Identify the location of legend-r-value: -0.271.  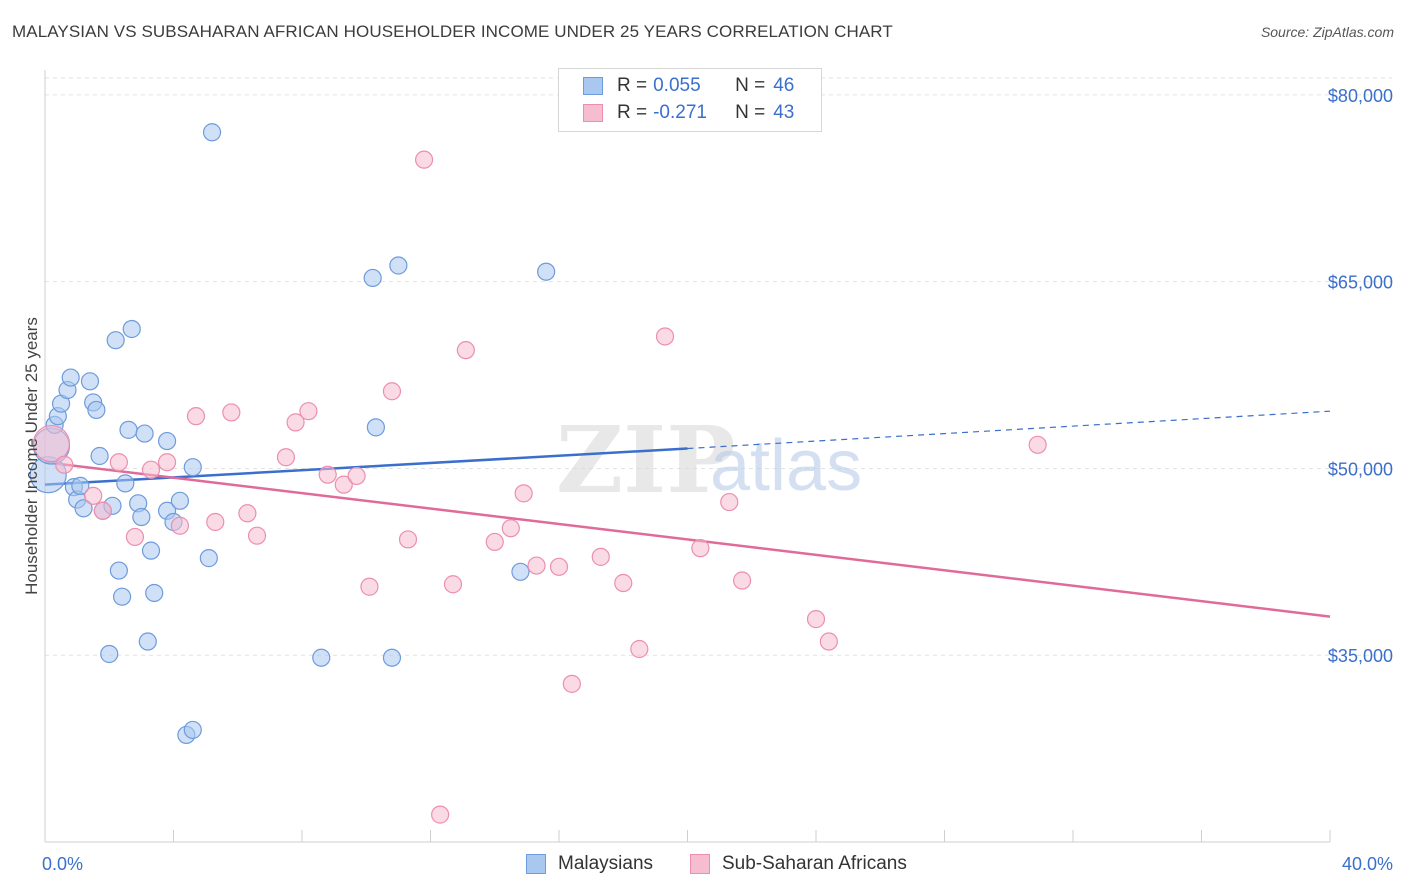
(680, 112).